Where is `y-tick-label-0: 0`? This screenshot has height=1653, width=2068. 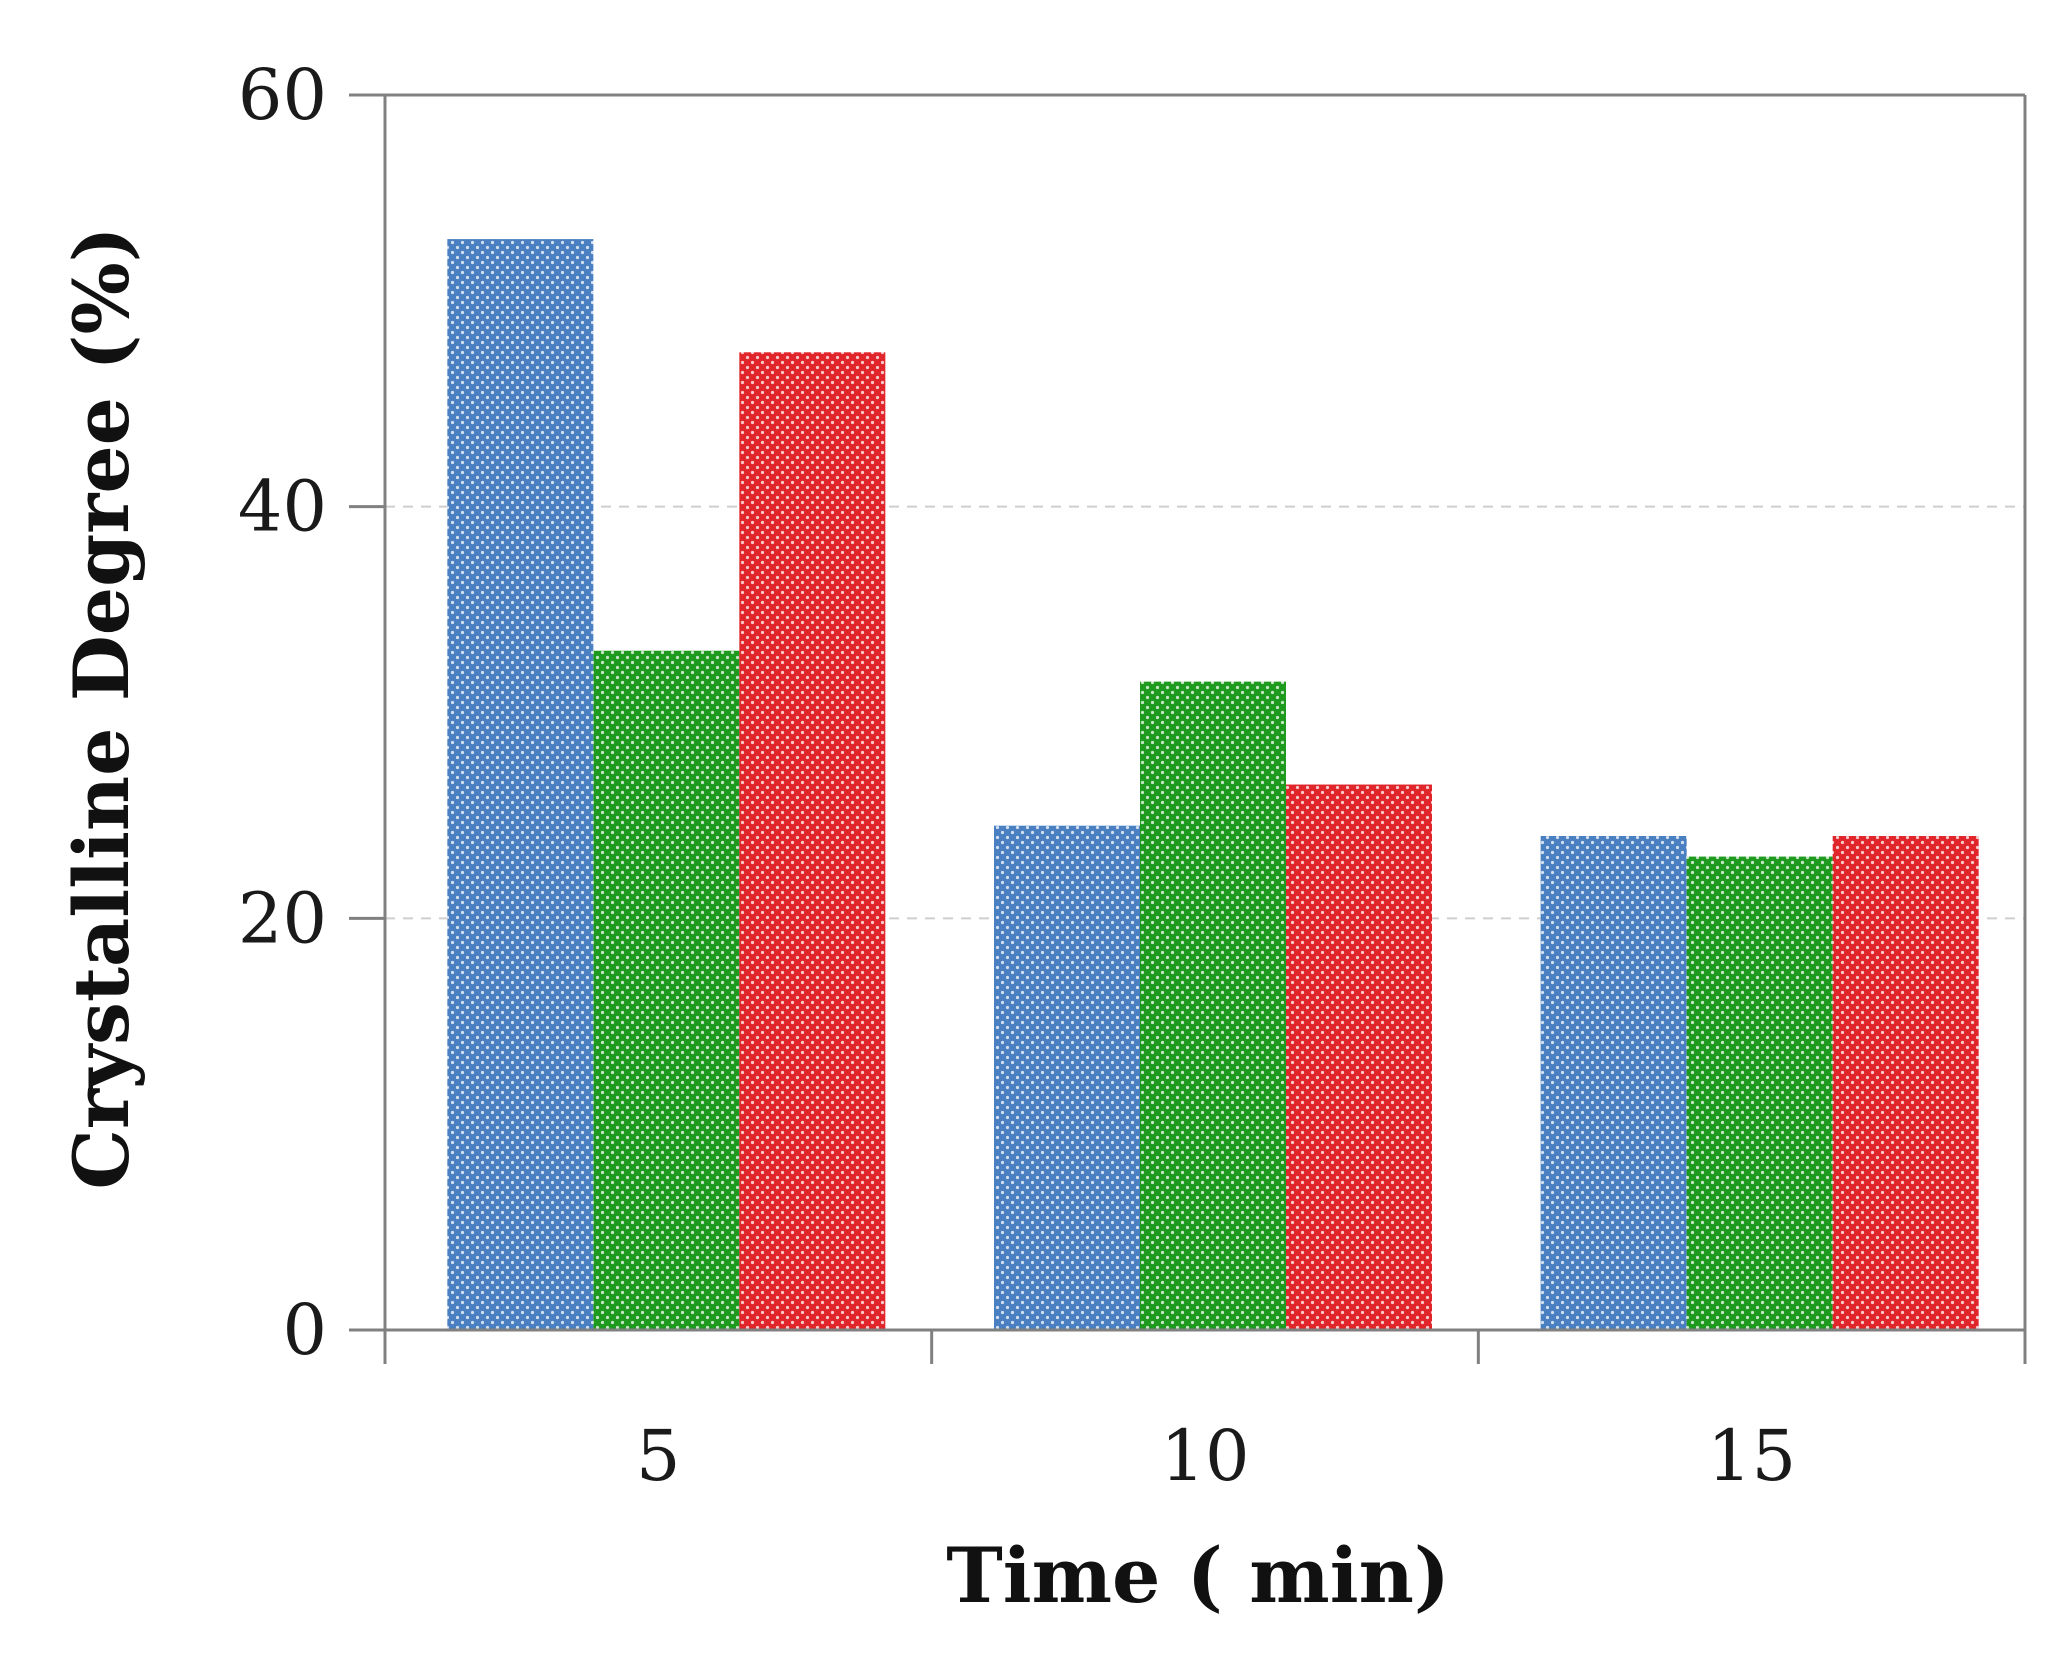
y-tick-label-0: 0 is located at coordinates (304, 1330).